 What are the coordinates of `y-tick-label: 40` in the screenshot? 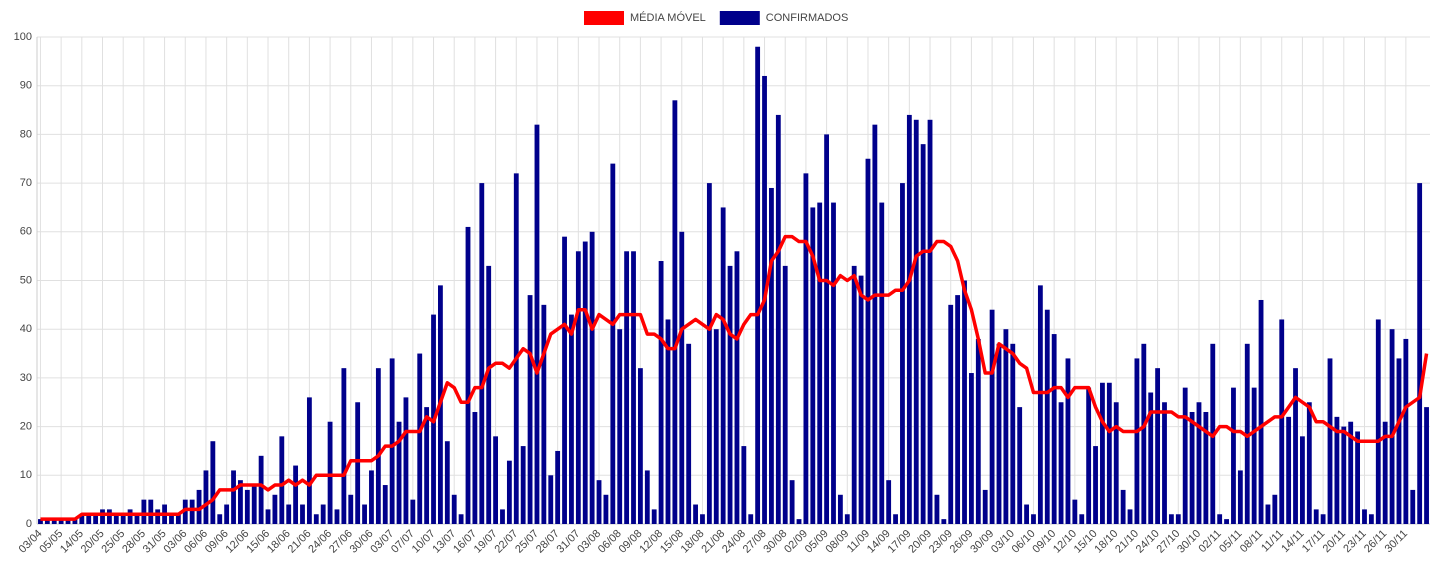 It's located at (26, 329).